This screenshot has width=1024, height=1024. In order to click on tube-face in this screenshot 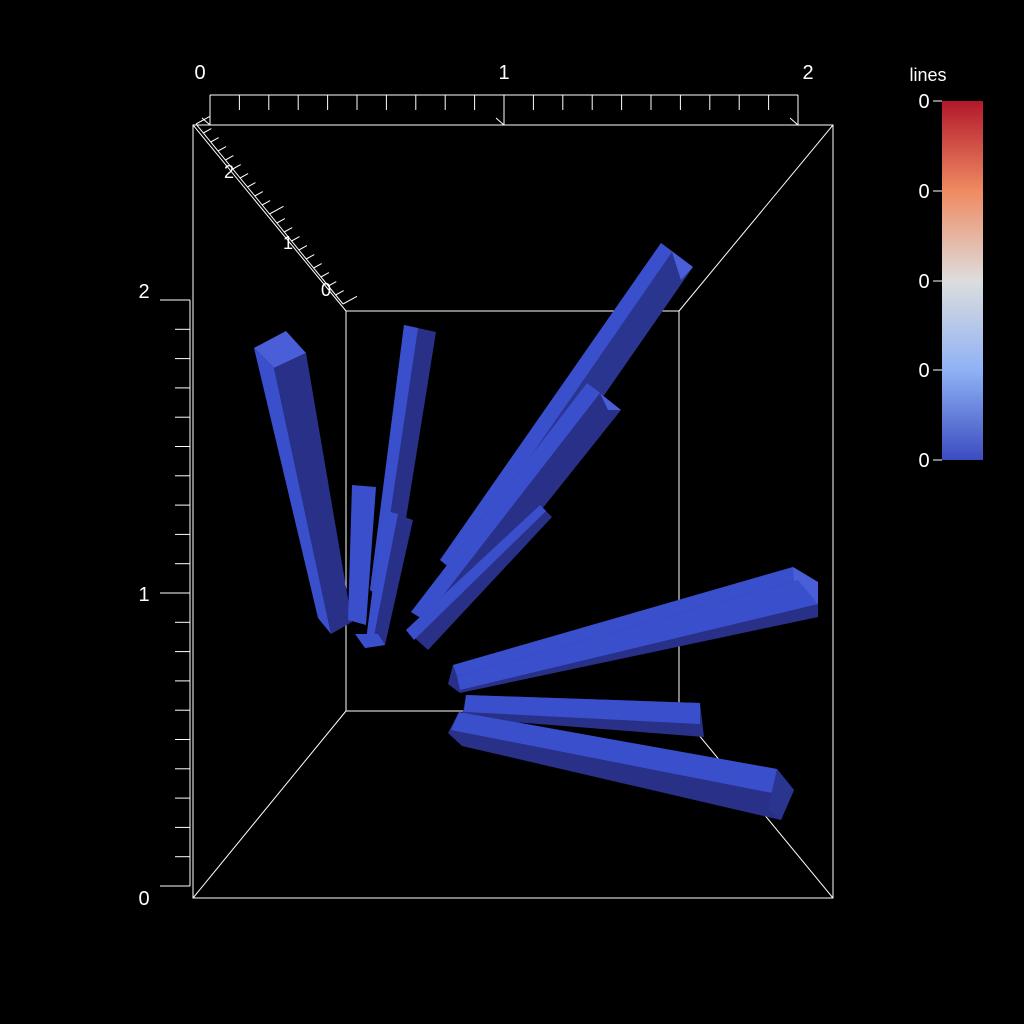, I will do `click(637, 635)`.